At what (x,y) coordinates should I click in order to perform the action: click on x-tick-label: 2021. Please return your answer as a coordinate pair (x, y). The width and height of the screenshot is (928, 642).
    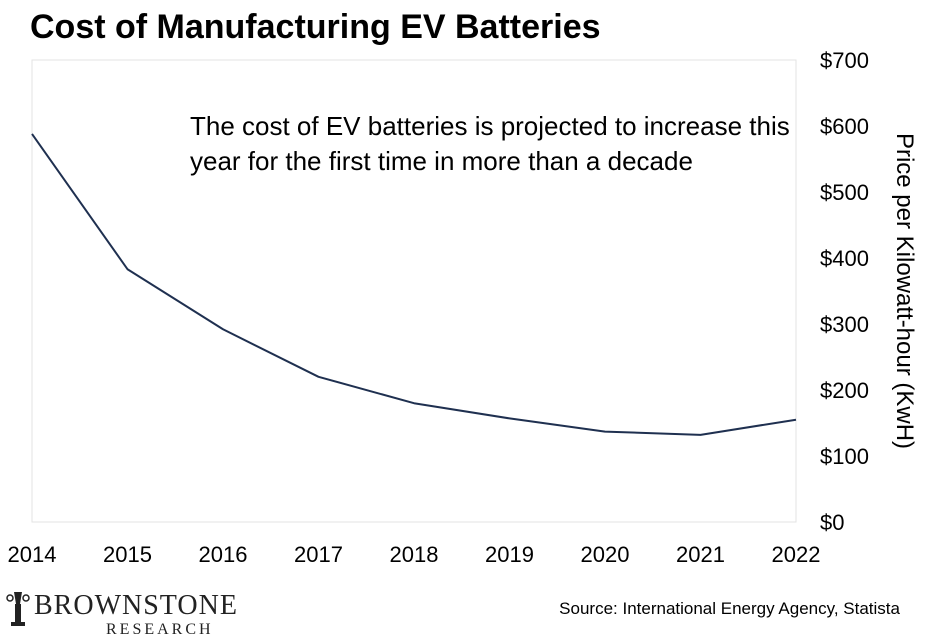
    Looking at the image, I should click on (700, 554).